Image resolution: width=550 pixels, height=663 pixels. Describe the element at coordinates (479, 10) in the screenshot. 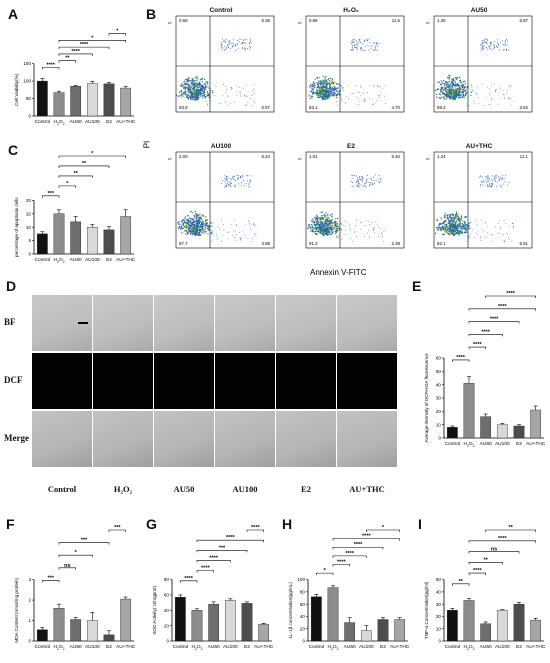

I see `flow-plot-title: AU50` at that location.